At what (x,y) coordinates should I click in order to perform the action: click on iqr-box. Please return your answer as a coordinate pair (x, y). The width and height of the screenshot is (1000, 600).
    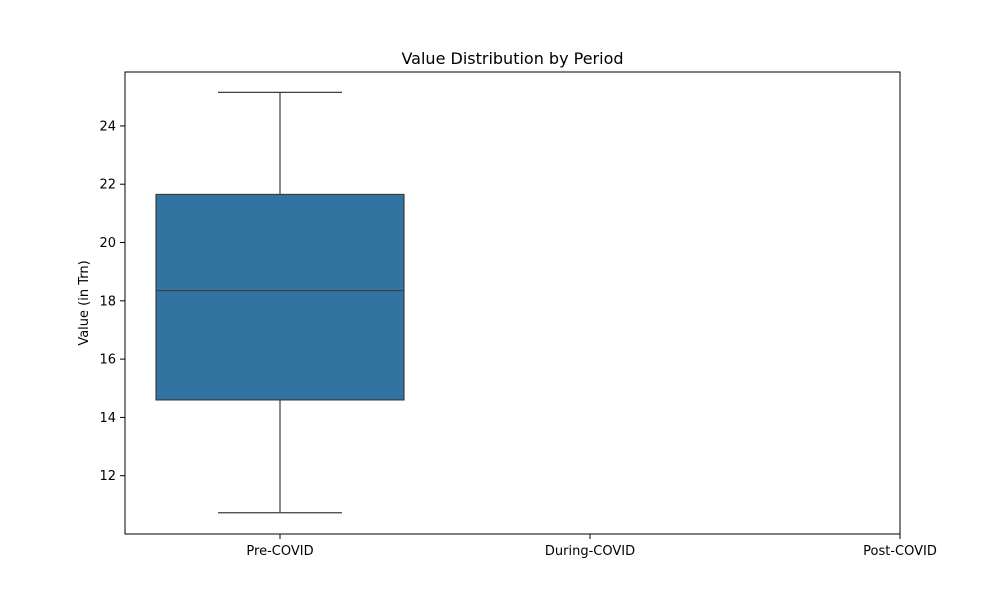
    Looking at the image, I should click on (280, 297).